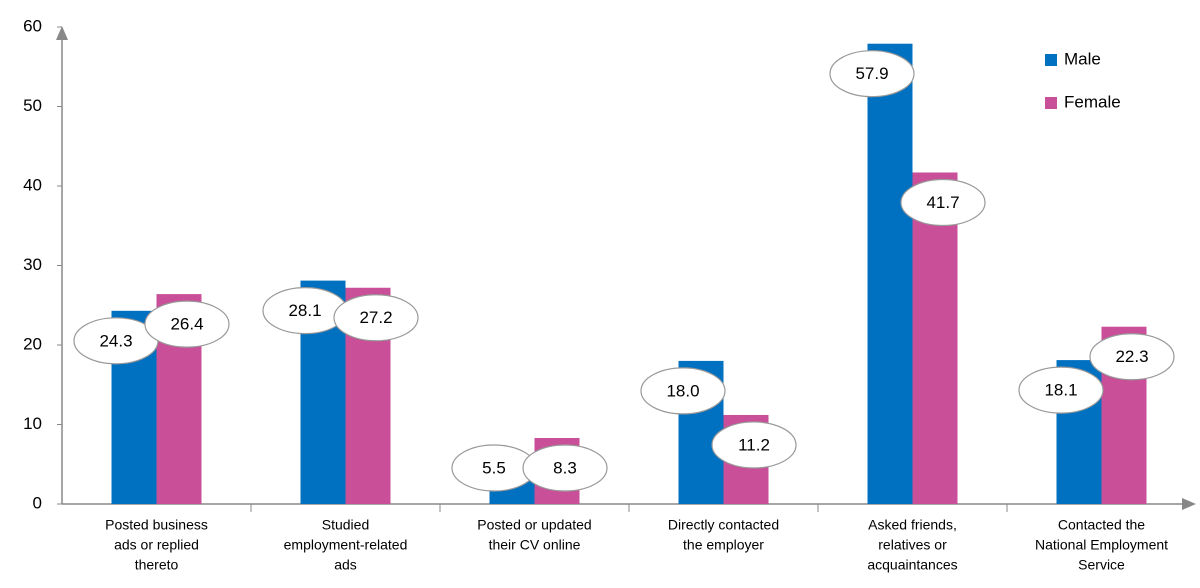  Describe the element at coordinates (62, 33) in the screenshot. I see `y-axis-arrow` at that location.